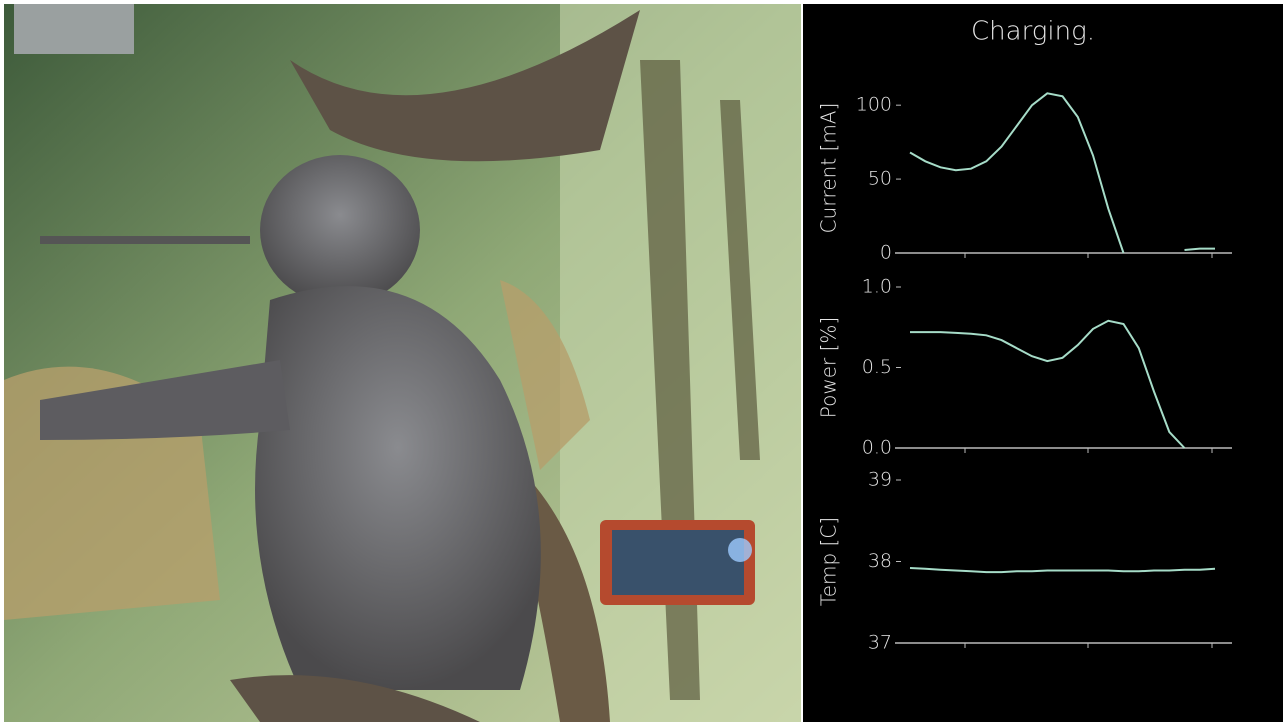 The height and width of the screenshot is (727, 1286). What do you see at coordinates (880, 480) in the screenshot?
I see `y-tick-label: 39` at bounding box center [880, 480].